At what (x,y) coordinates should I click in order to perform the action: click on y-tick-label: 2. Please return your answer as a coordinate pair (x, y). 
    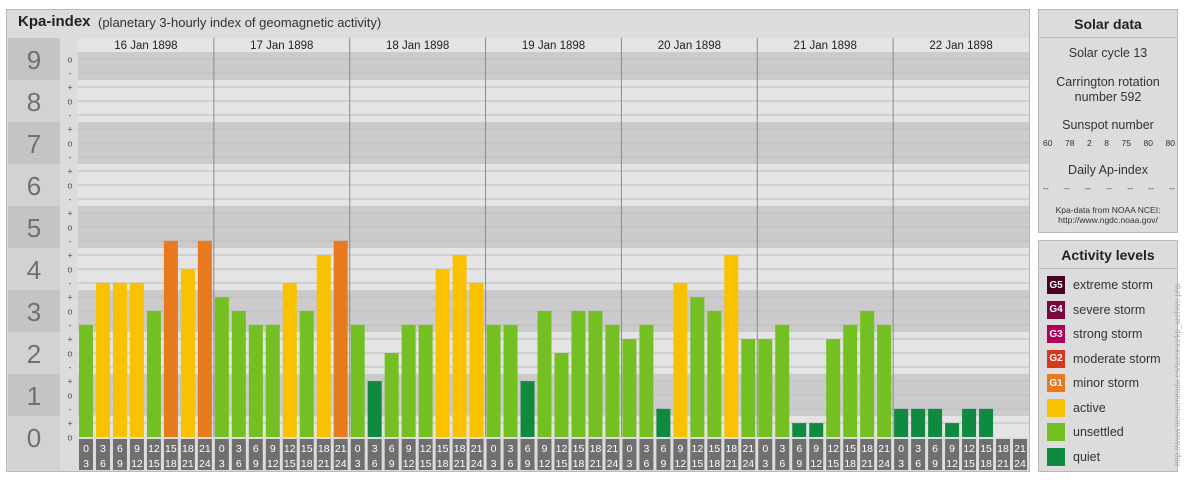
    Looking at the image, I should click on (34, 354).